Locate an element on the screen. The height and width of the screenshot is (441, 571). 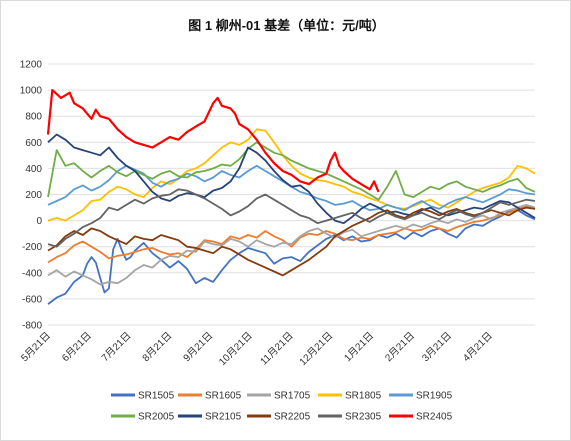
x-tick-label: 1月21日 is located at coordinates (359, 347).